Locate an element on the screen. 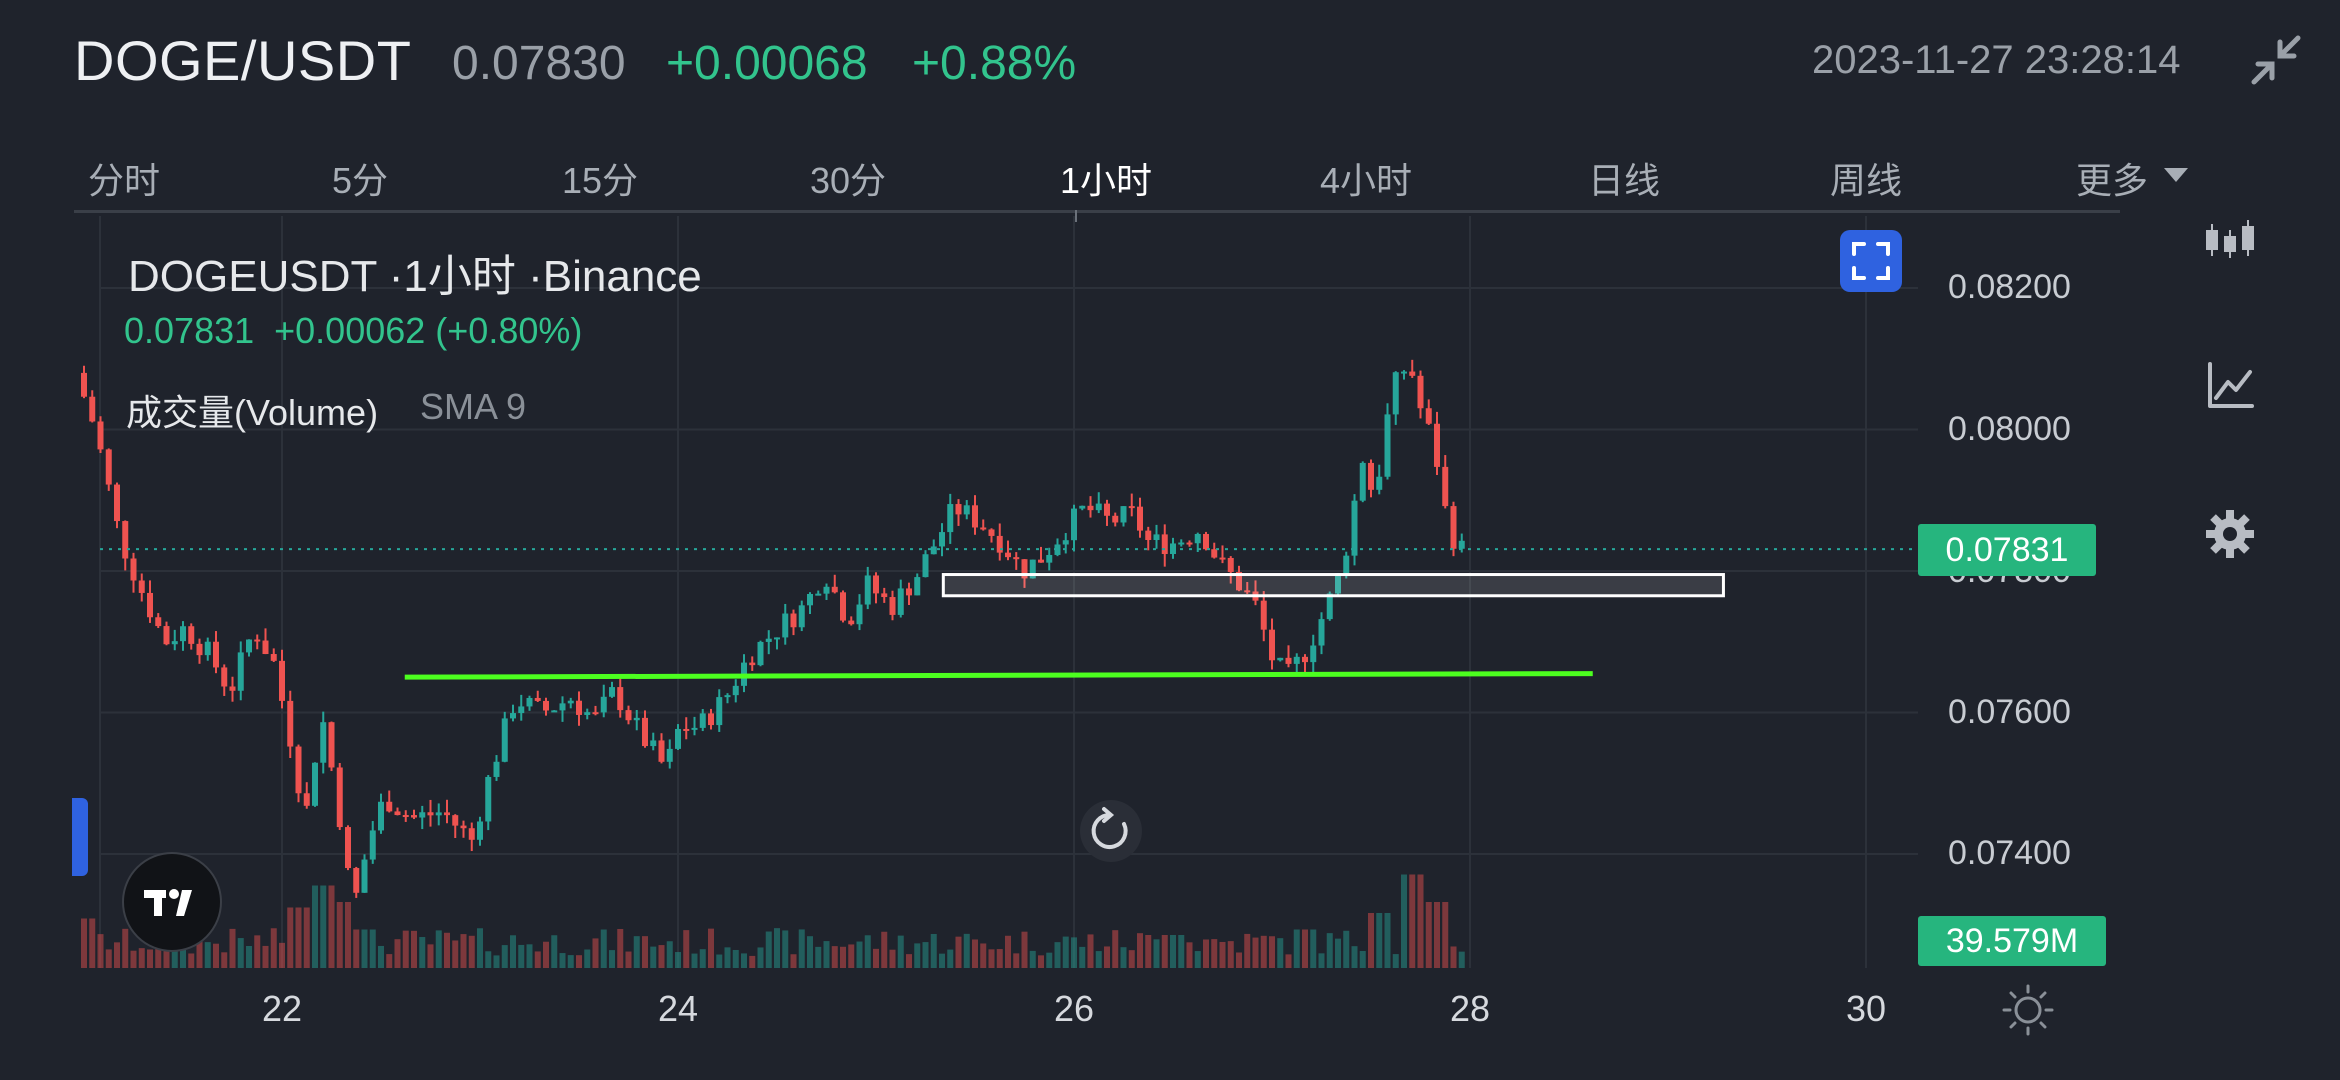 The width and height of the screenshot is (2340, 1080). tab-daily: 日线 is located at coordinates (1624, 180).